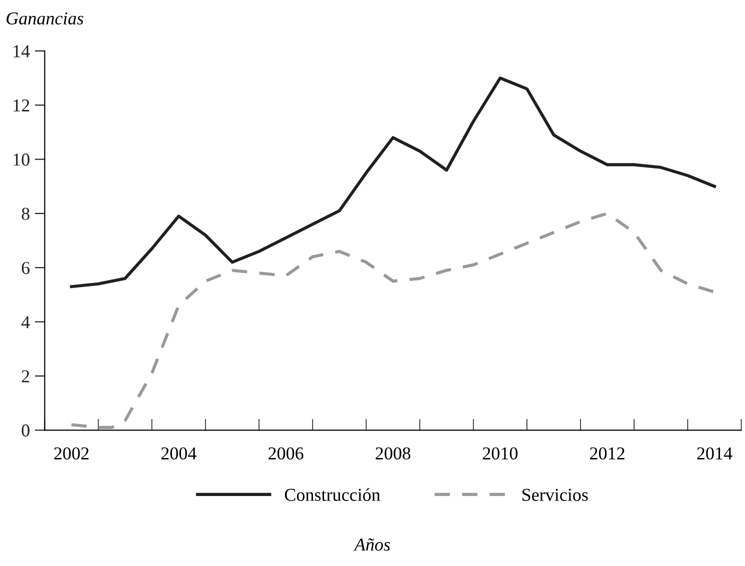 Image resolution: width=745 pixels, height=566 pixels. I want to click on y-tick-label: 2, so click(26, 376).